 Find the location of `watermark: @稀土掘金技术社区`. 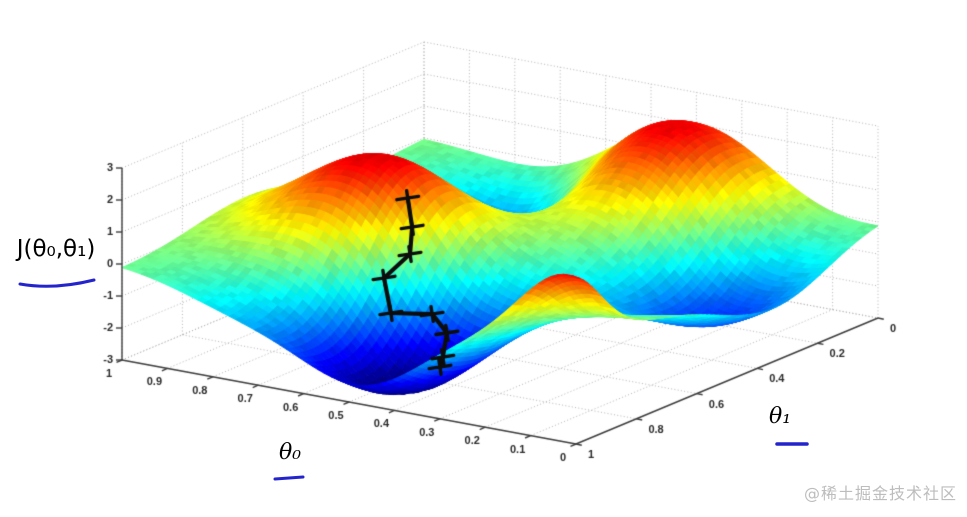

watermark: @稀土掘金技术社区 is located at coordinates (880, 493).